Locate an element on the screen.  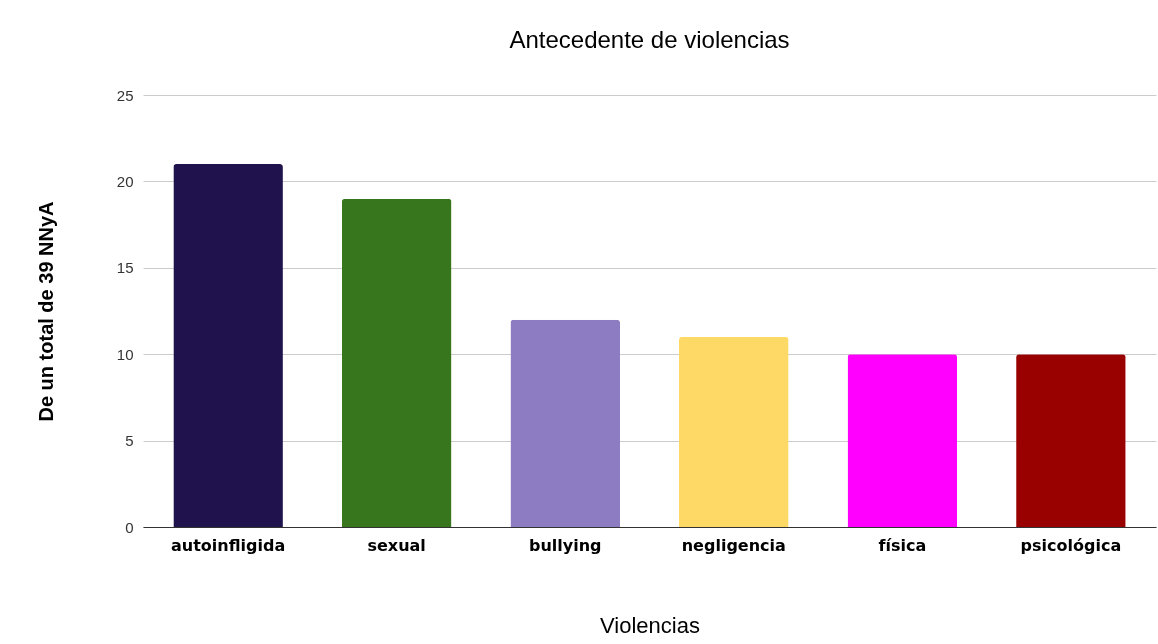
x-tick-label: autoinfligida is located at coordinates (228, 545).